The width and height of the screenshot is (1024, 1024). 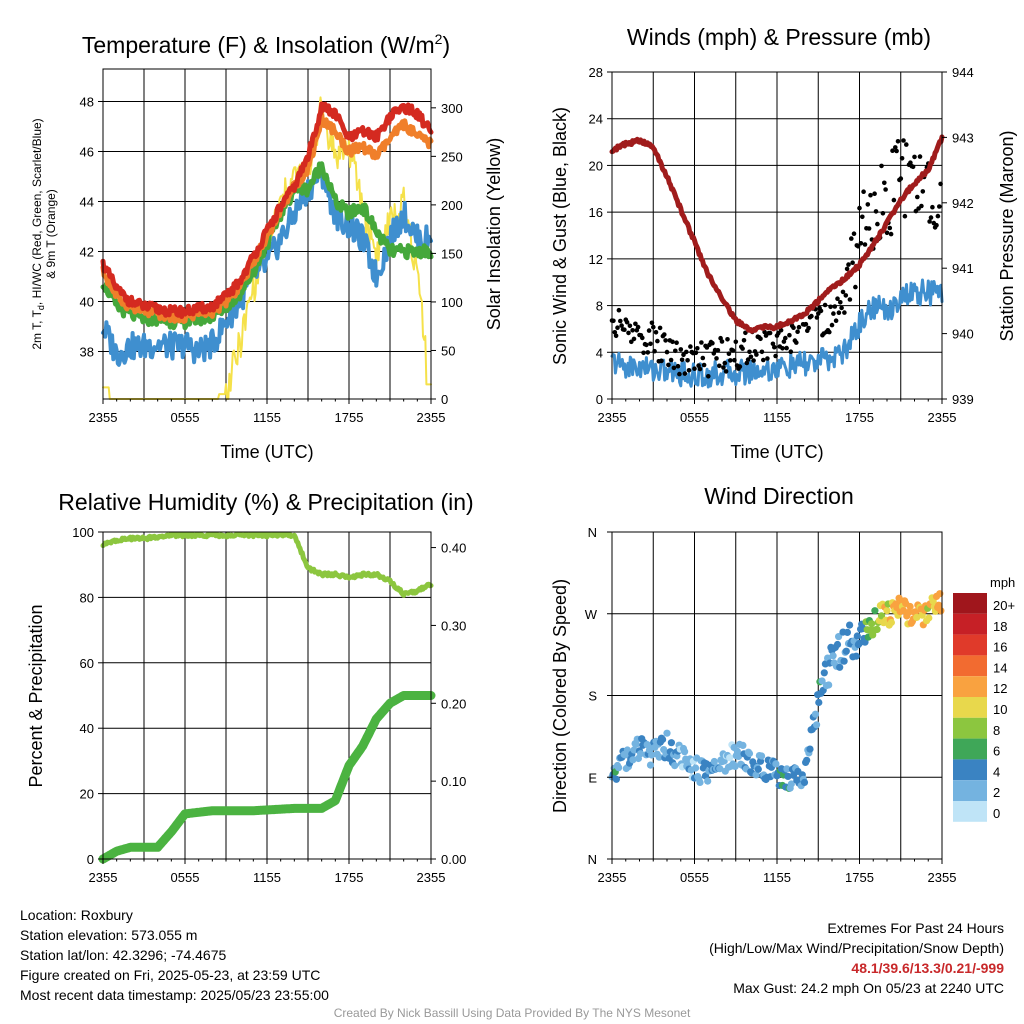 What do you see at coordinates (448, 350) in the screenshot?
I see `y2-tick-label: 50` at bounding box center [448, 350].